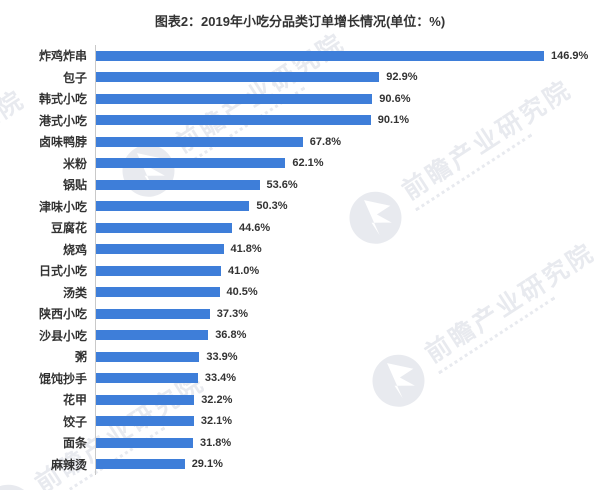 Image resolution: width=600 pixels, height=490 pixels. I want to click on category-label: 面条, so click(74, 443).